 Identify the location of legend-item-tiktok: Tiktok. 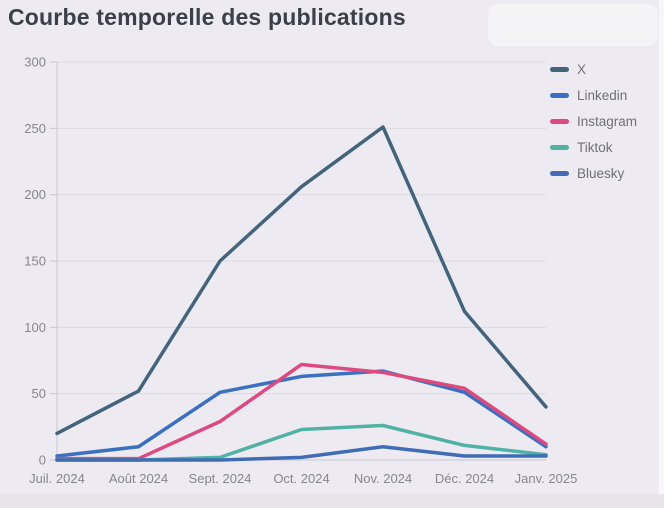
(593, 147).